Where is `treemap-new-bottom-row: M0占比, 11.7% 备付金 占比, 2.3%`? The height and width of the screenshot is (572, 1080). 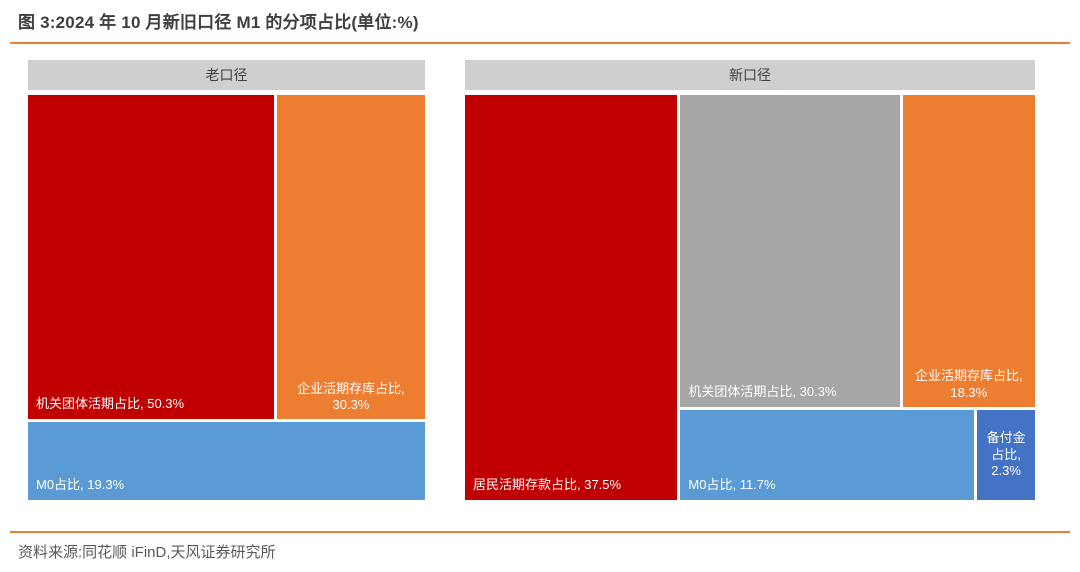 treemap-new-bottom-row: M0占比, 11.7% 备付金 占比, 2.3% is located at coordinates (857, 455).